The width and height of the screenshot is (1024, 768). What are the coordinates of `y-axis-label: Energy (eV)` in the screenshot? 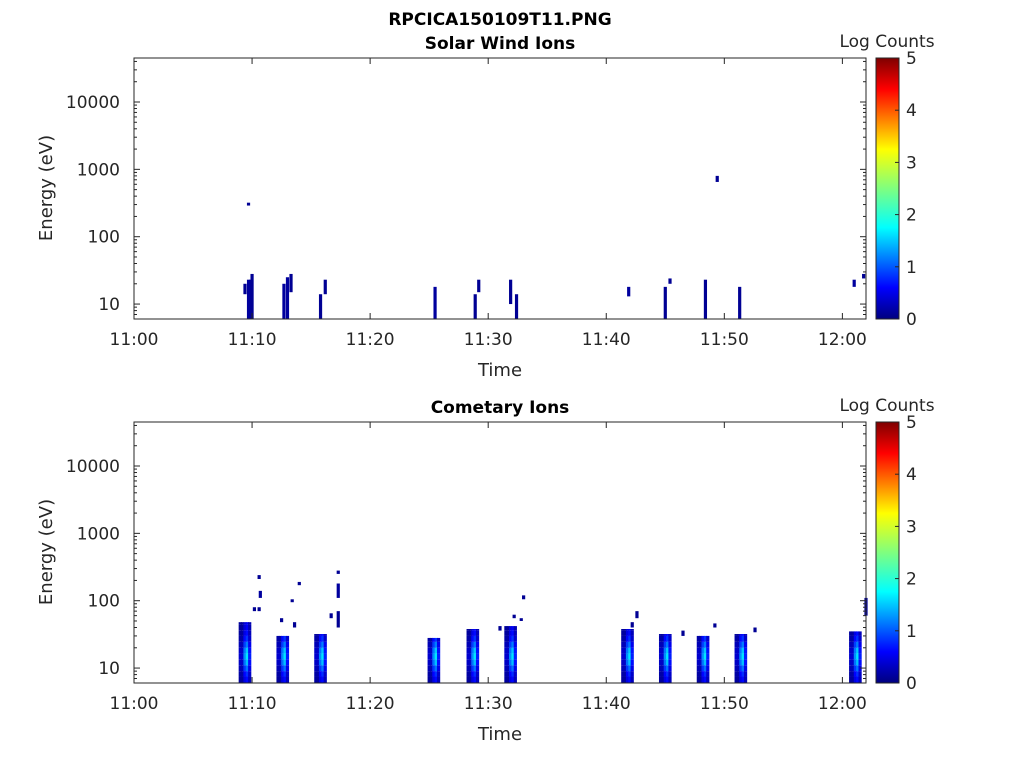 It's located at (46, 188).